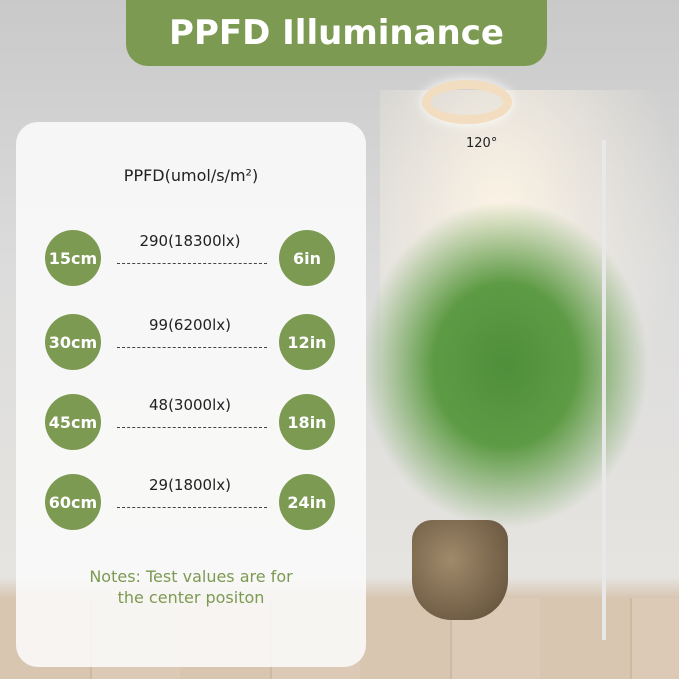  What do you see at coordinates (604, 390) in the screenshot?
I see `lamp-pole` at bounding box center [604, 390].